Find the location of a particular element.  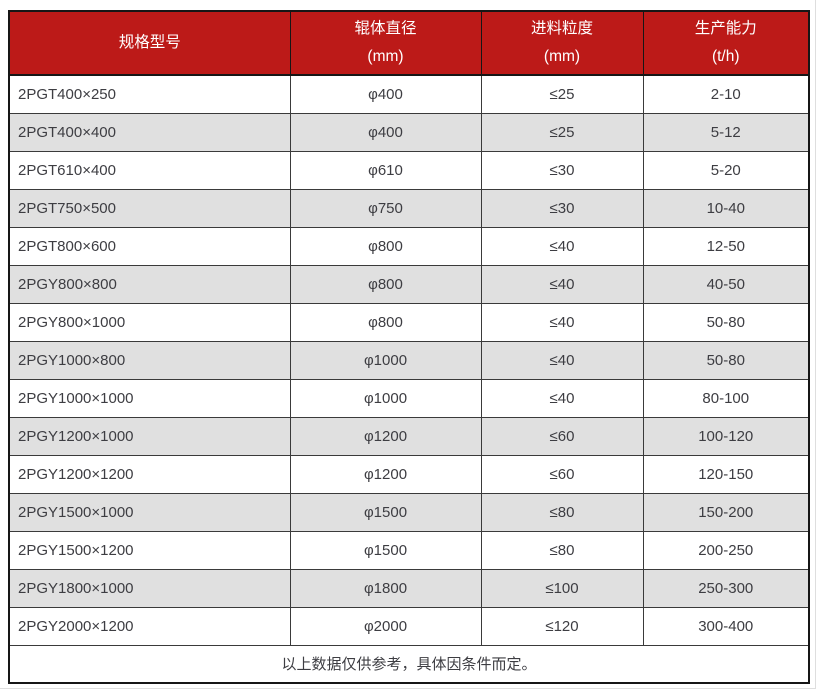

table-header: 规格型号 辊体直径 (mm) 进料粒度 (mm) 生产能力 (t/h) is located at coordinates (409, 43).